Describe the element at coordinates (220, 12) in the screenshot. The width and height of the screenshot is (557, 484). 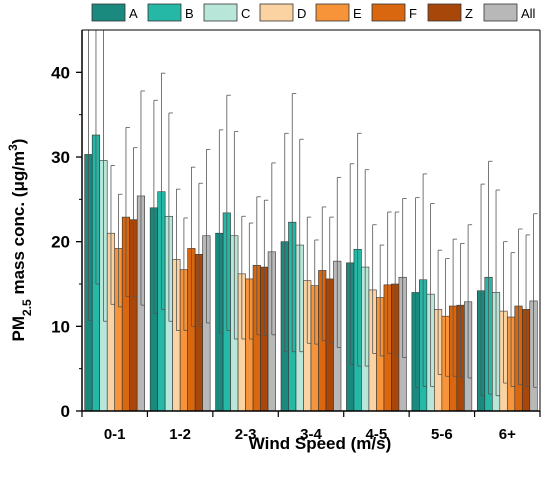
I see `legend-swatch-C` at that location.